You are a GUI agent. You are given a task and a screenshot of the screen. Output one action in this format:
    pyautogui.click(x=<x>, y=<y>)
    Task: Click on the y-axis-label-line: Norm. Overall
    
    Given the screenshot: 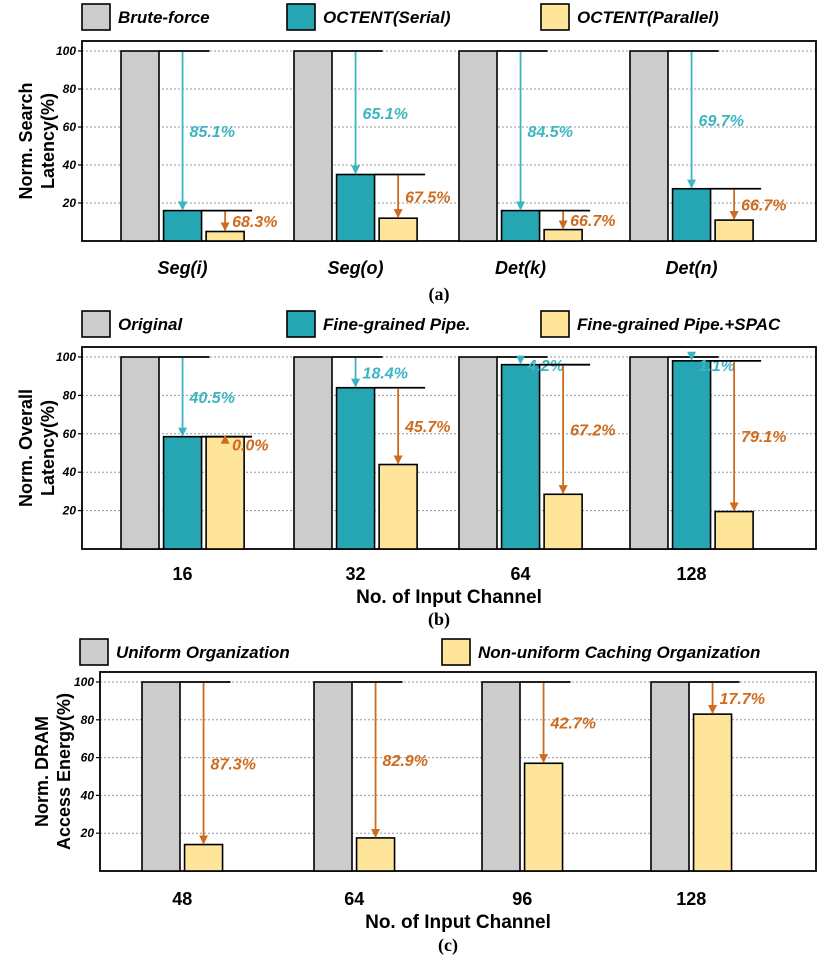 What is the action you would take?
    pyautogui.click(x=26, y=448)
    